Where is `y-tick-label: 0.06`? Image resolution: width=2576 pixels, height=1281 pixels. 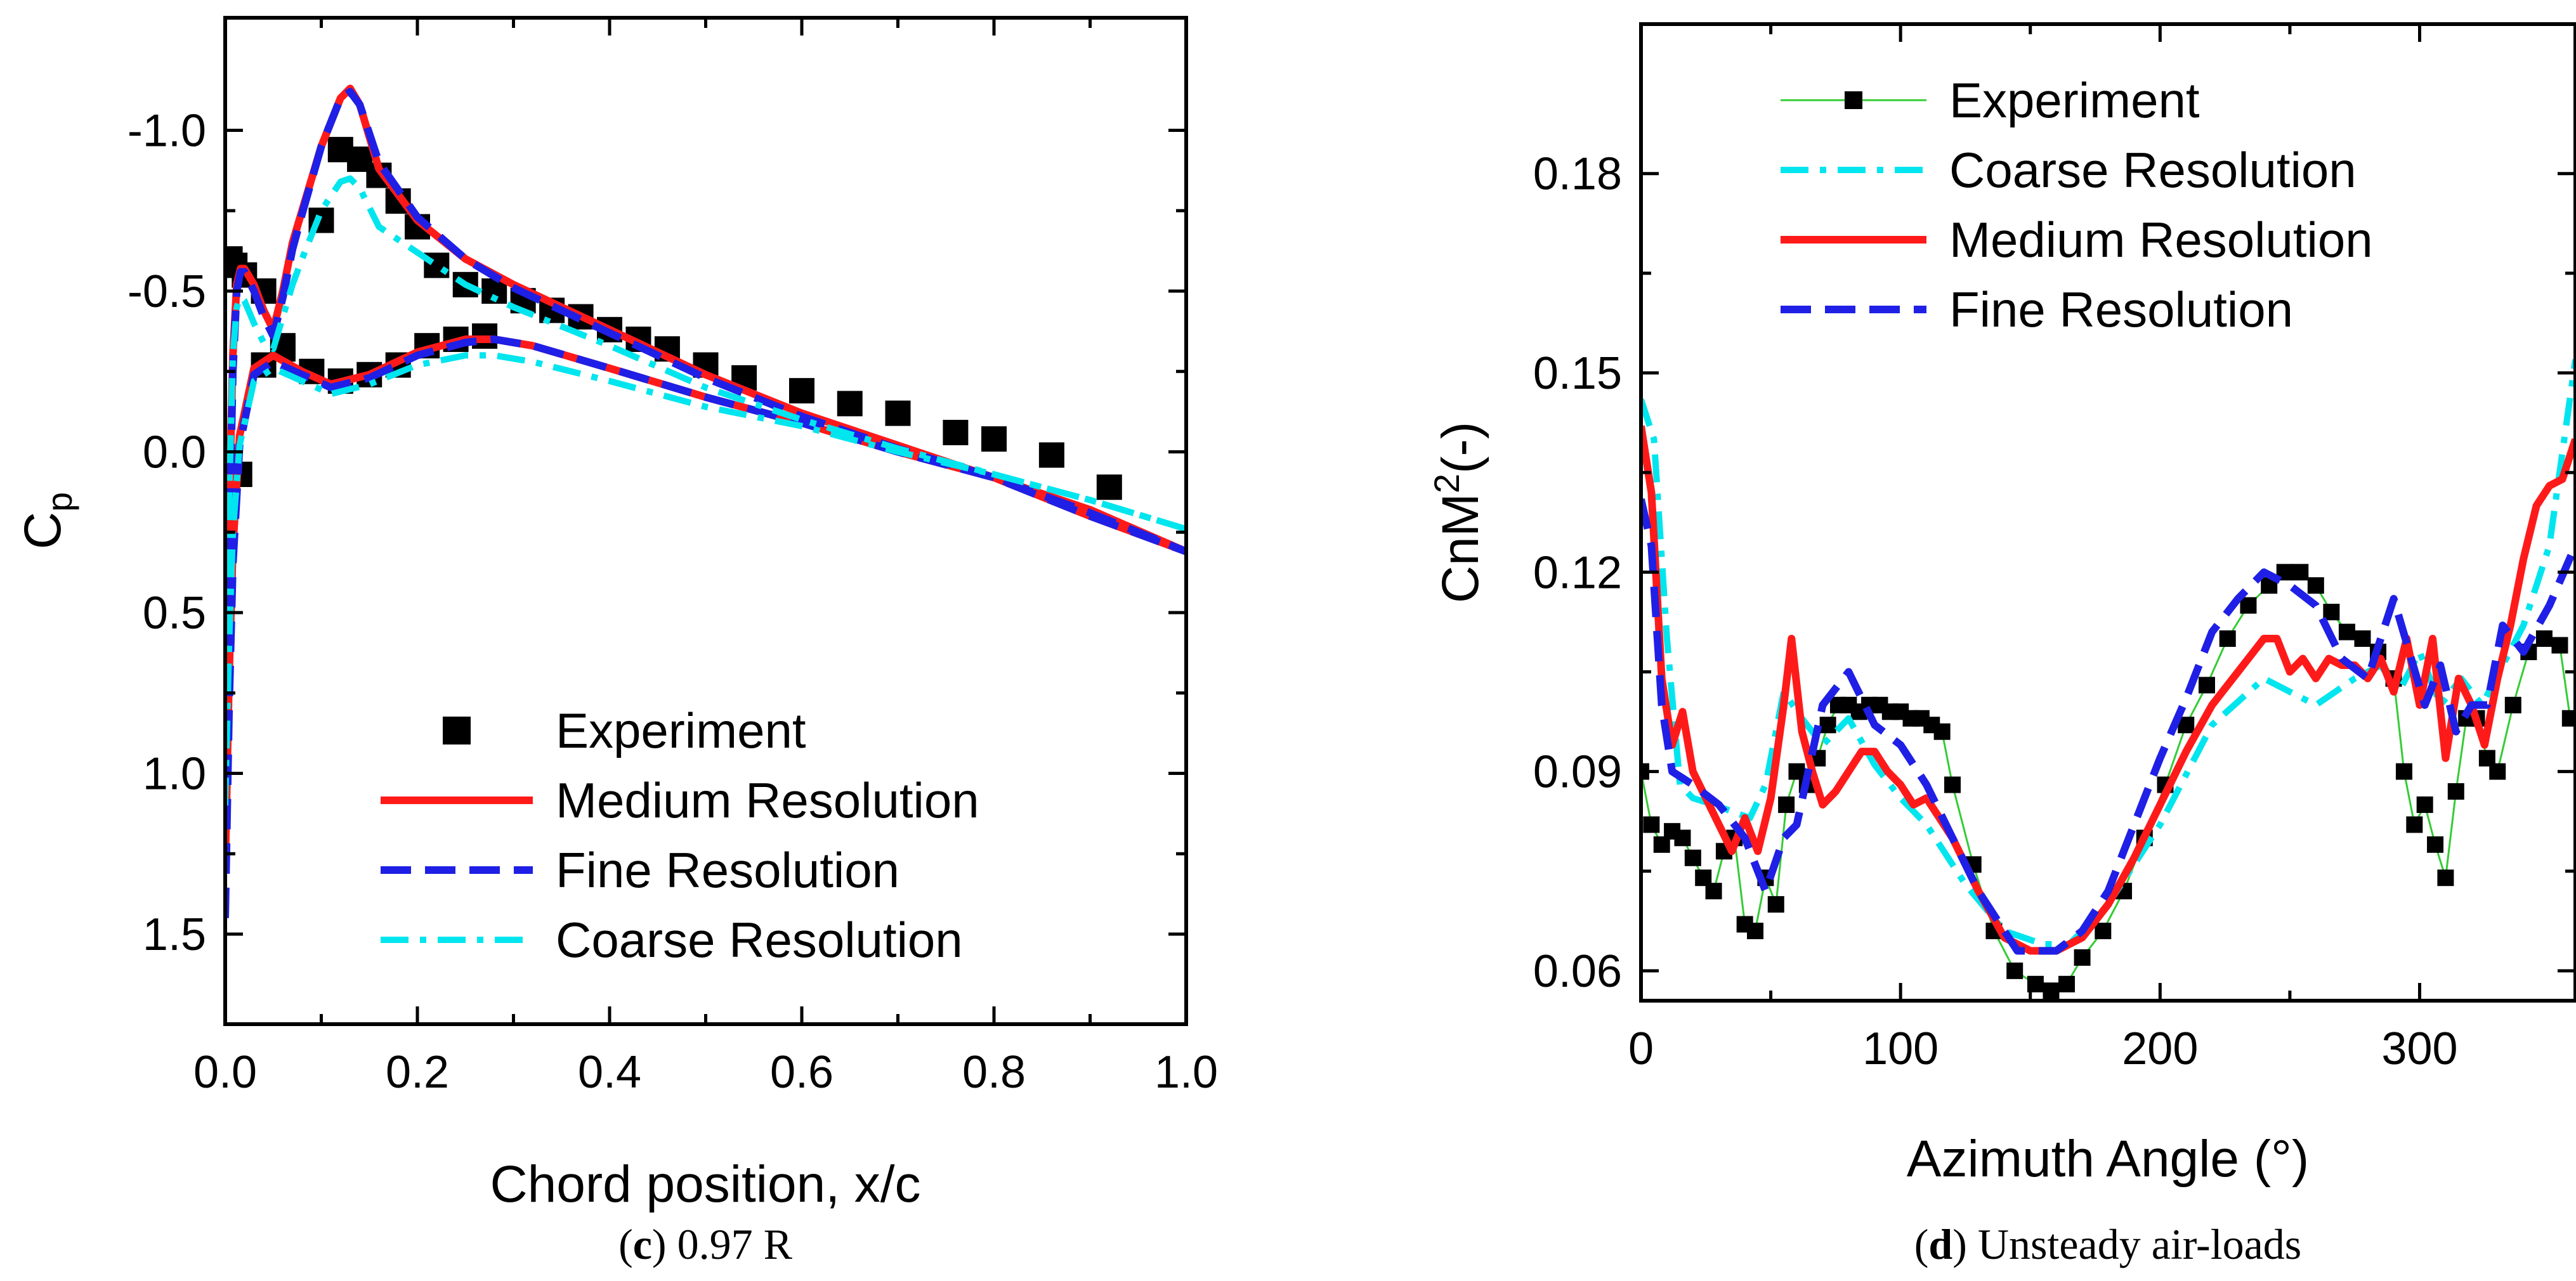 y-tick-label: 0.06 is located at coordinates (1578, 971).